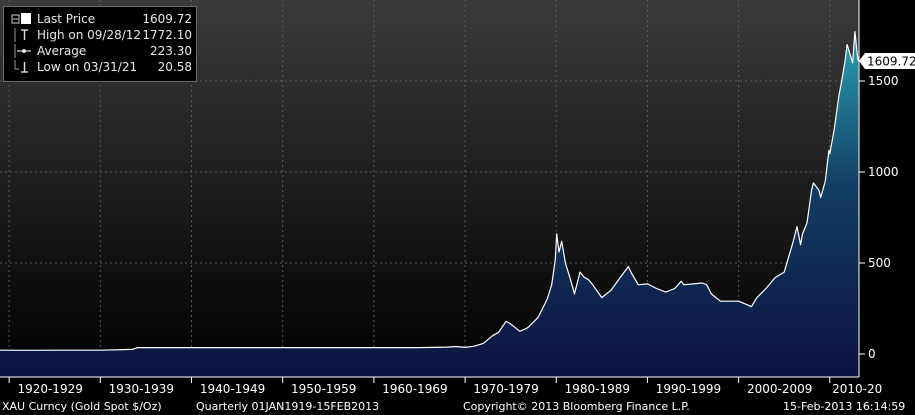  Describe the element at coordinates (98, 19) in the screenshot. I see `legend-item-last-price: Last Price 1609.72` at that location.